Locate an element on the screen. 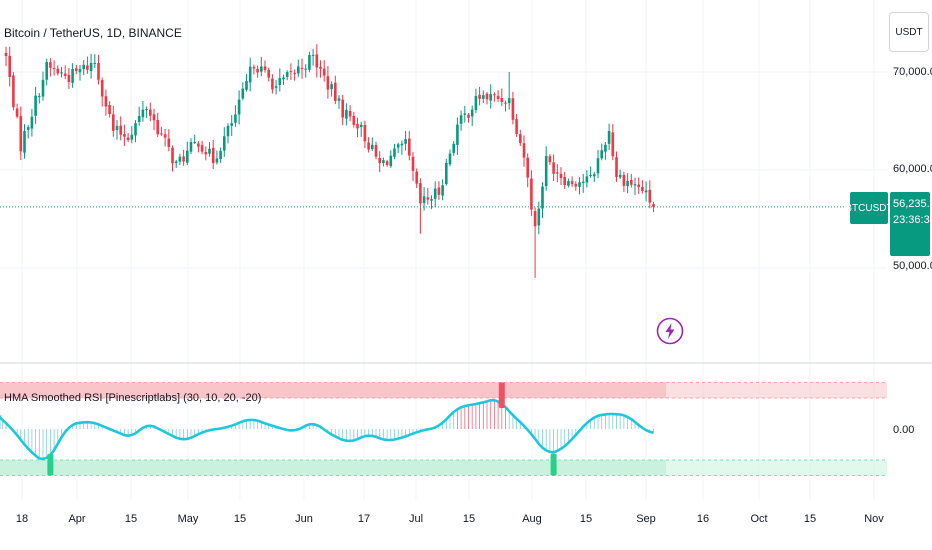 The width and height of the screenshot is (932, 550). currency-button: USDT is located at coordinates (909, 32).